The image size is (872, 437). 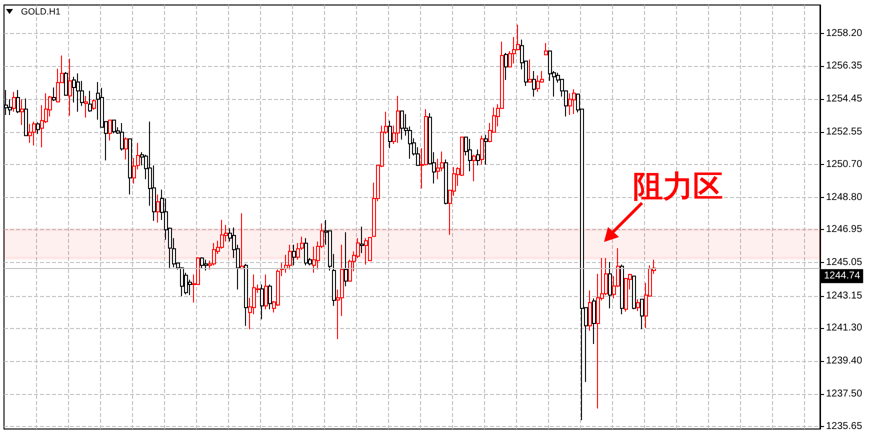 What do you see at coordinates (842, 276) in the screenshot?
I see `ref-line-label: 1244.74` at bounding box center [842, 276].